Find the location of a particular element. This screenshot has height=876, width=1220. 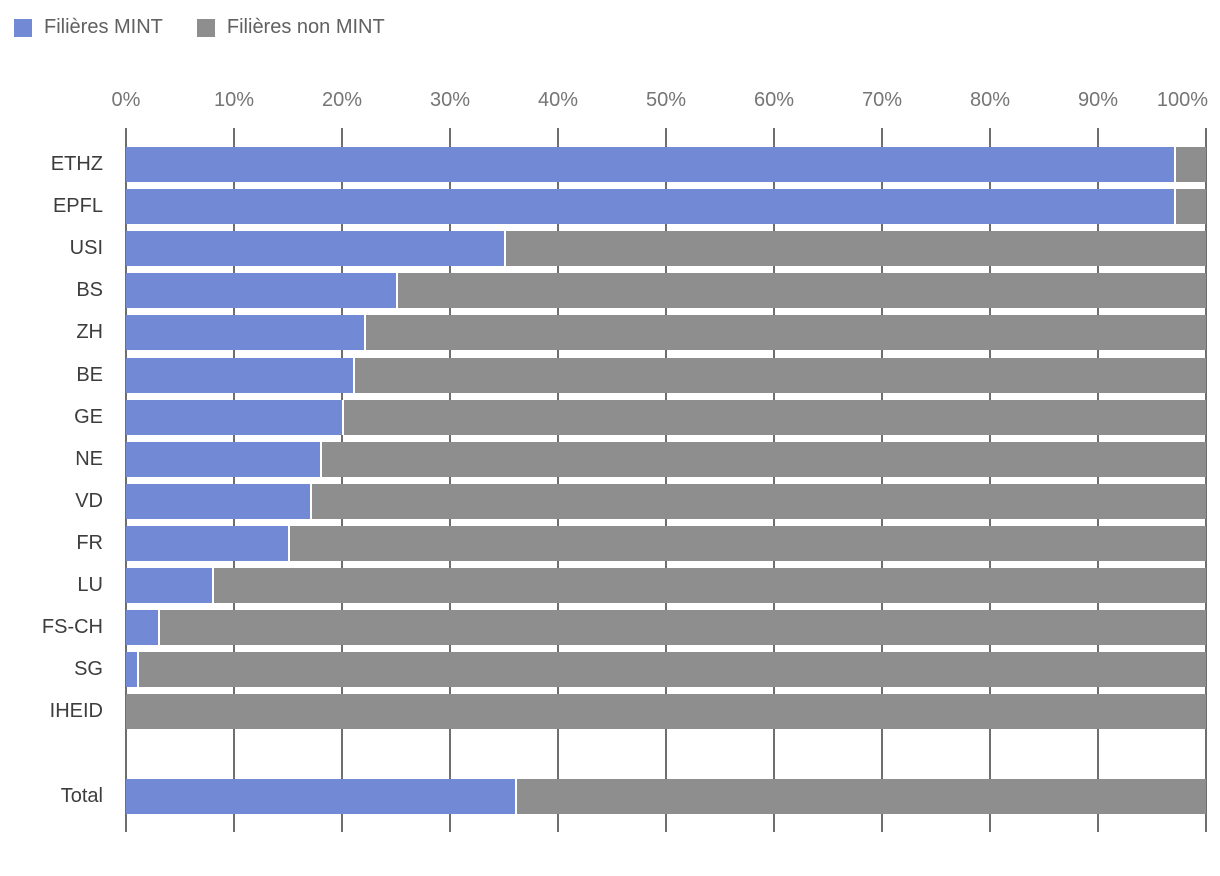

legend: Filières MINT Filières non MINT is located at coordinates (199, 27).